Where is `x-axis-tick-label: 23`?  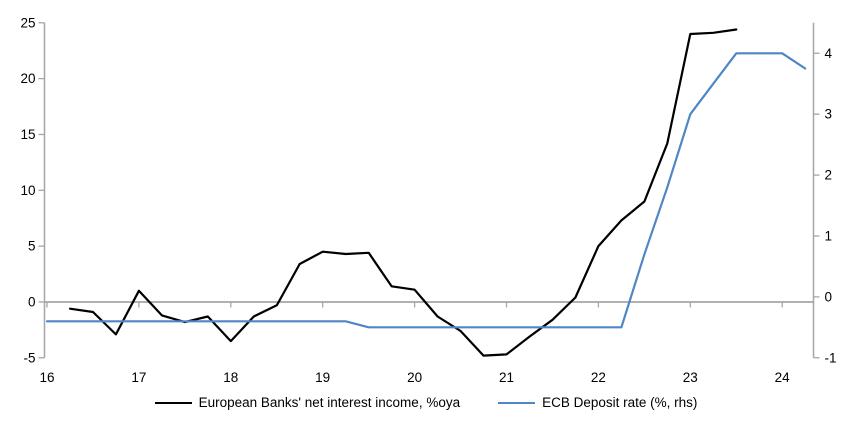 x-axis-tick-label: 23 is located at coordinates (690, 377).